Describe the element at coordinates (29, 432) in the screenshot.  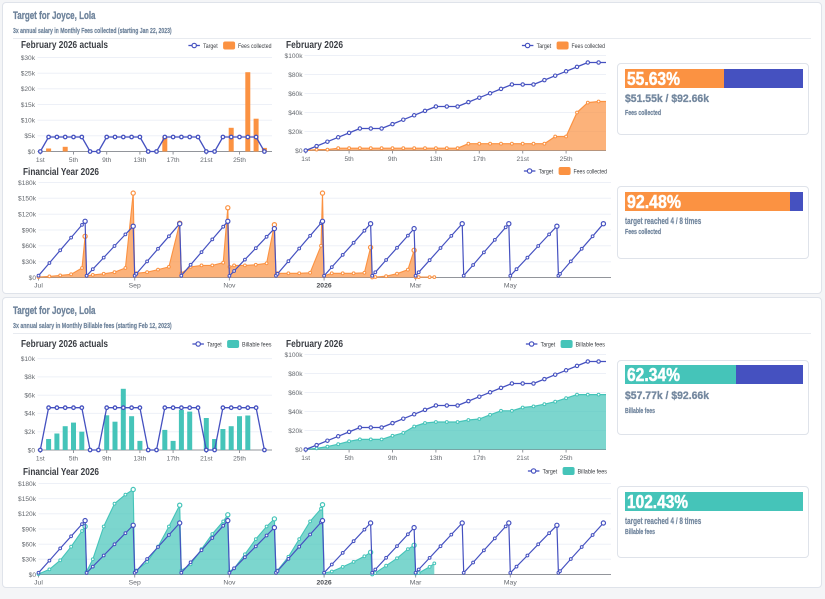
I see `svg-text: $2k` at that location.